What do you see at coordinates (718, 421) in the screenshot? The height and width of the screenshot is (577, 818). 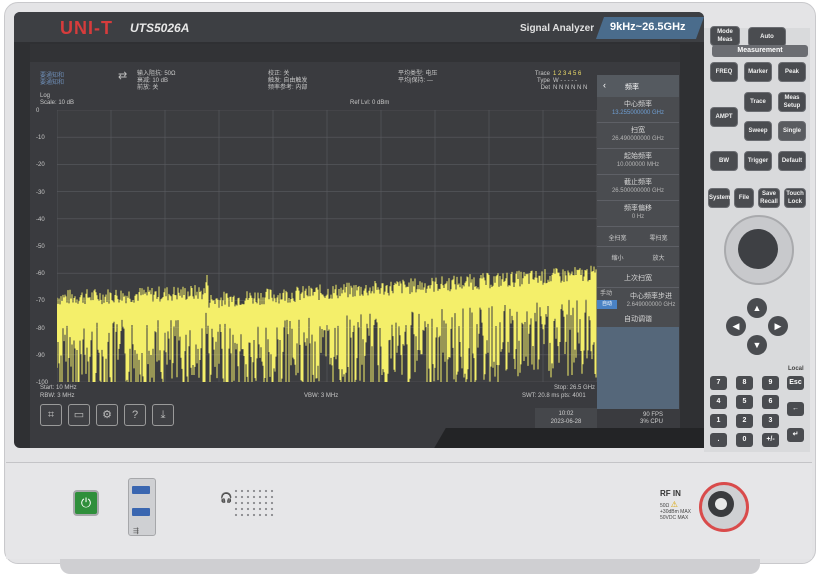 I see `key-1: 1` at bounding box center [718, 421].